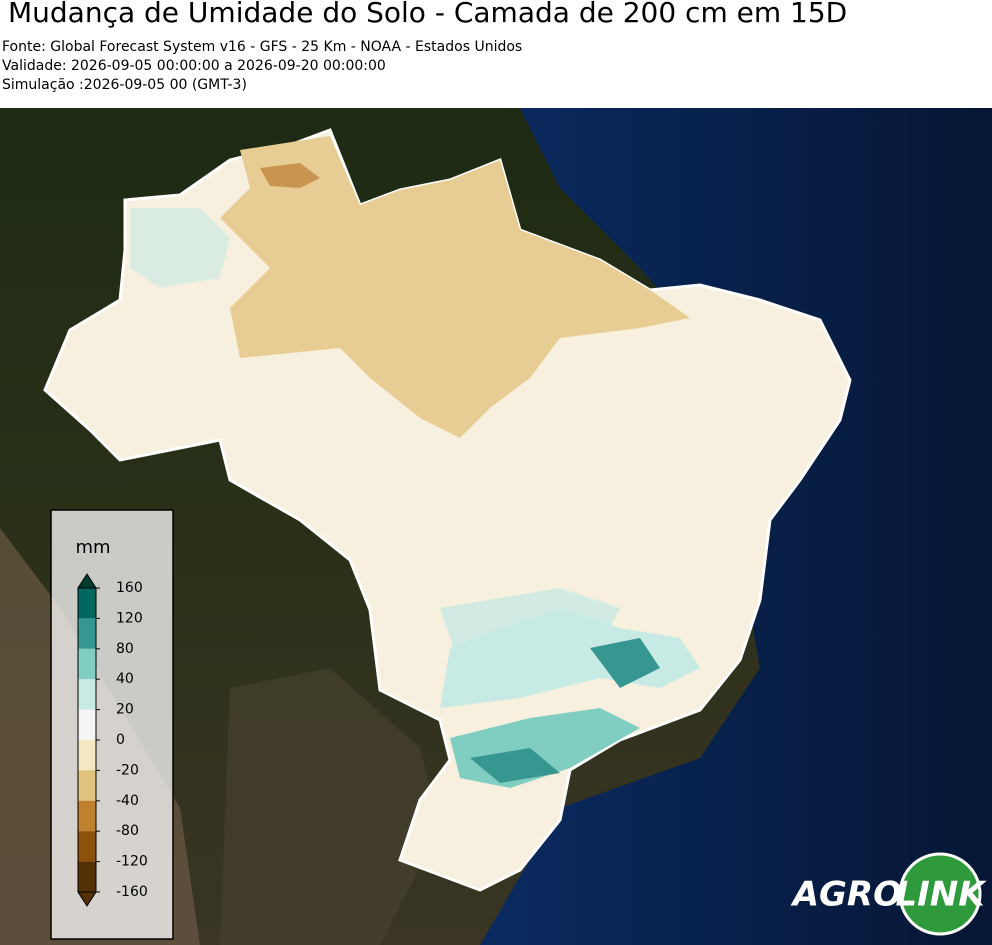 The image size is (992, 945). Describe the element at coordinates (132, 892) in the screenshot. I see `colorbar-tick-label: -160` at that location.